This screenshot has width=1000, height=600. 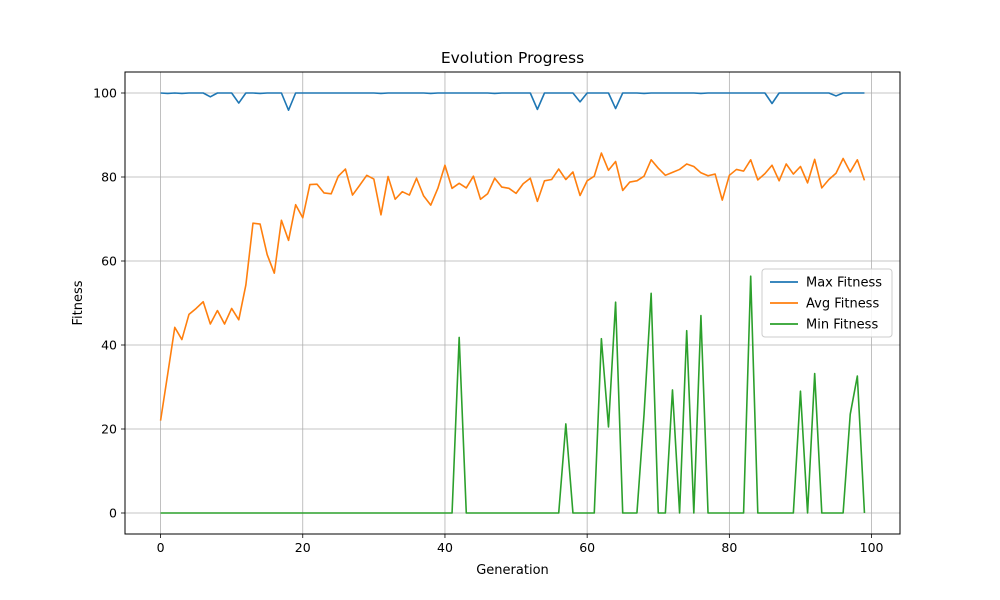 I want to click on x-tick-label: 0, so click(x=161, y=547).